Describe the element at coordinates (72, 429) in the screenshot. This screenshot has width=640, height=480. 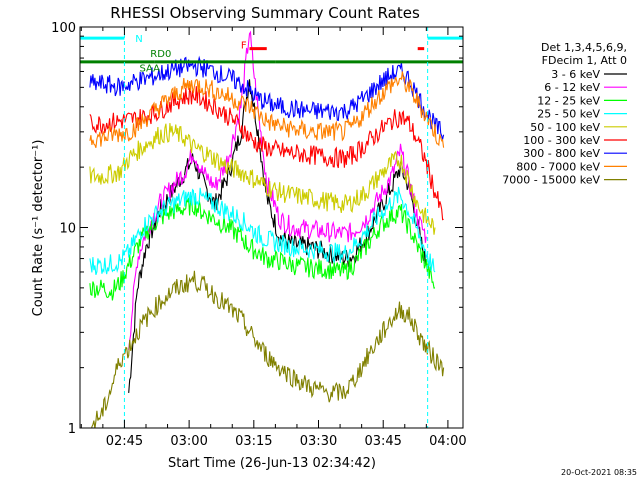
I see `y-tick-label-0: 1` at that location.